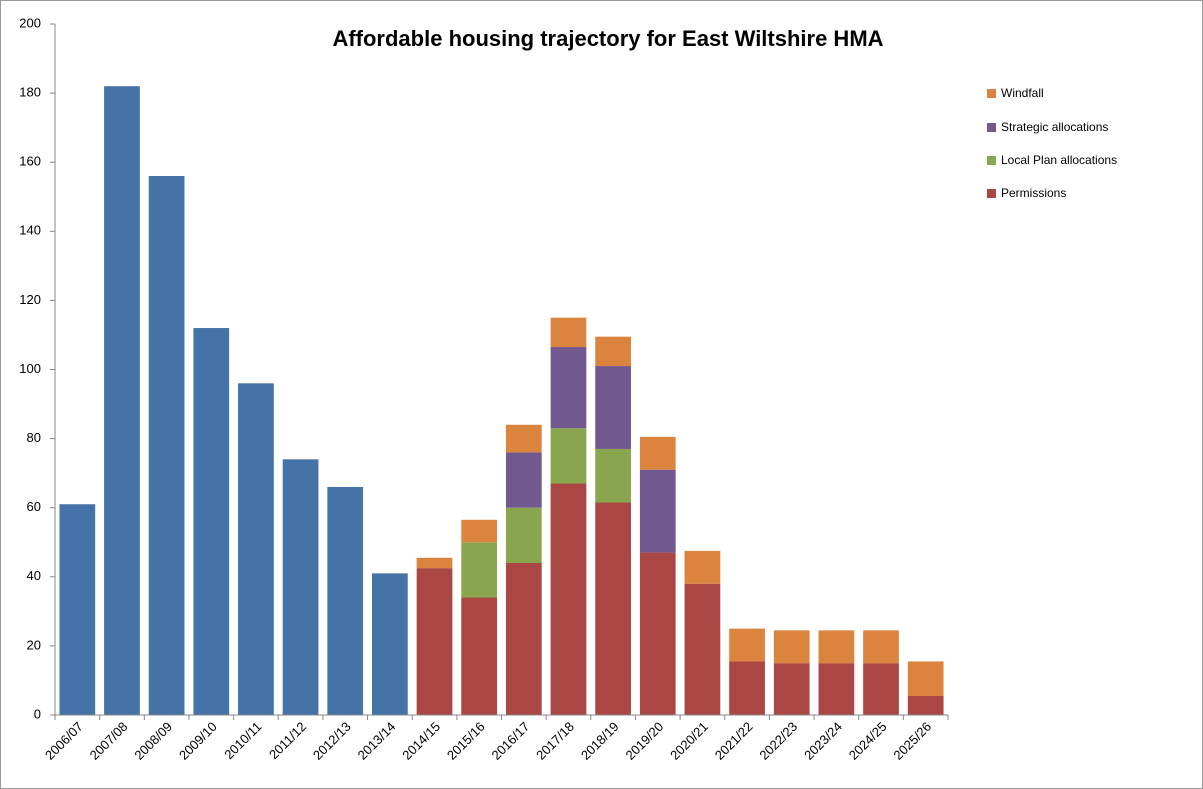  Describe the element at coordinates (1022, 93) in the screenshot. I see `legend-label: Windfall` at that location.